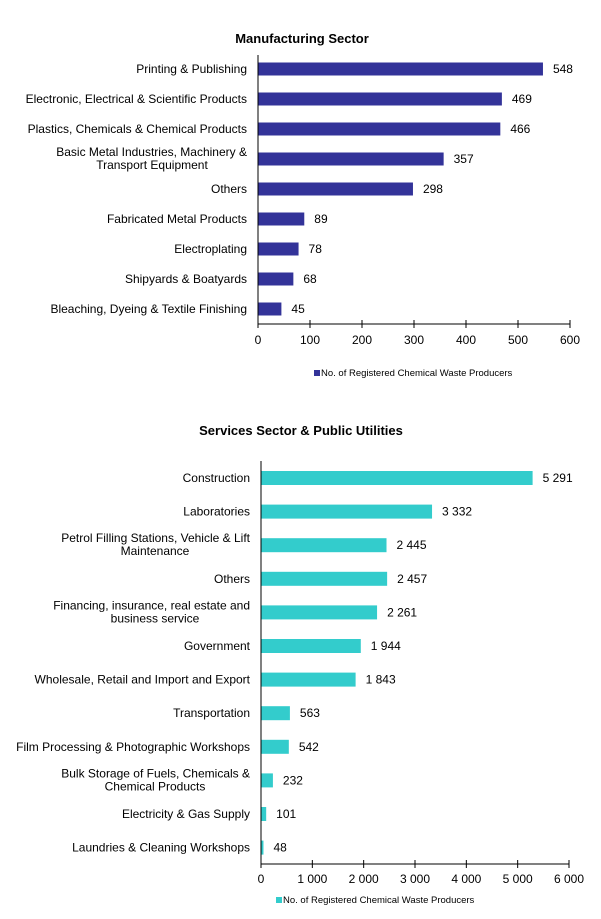 The width and height of the screenshot is (601, 919). Describe the element at coordinates (155, 773) in the screenshot. I see `category-label-line: Bulk Storage of Fuels, Chemicals &` at that location.